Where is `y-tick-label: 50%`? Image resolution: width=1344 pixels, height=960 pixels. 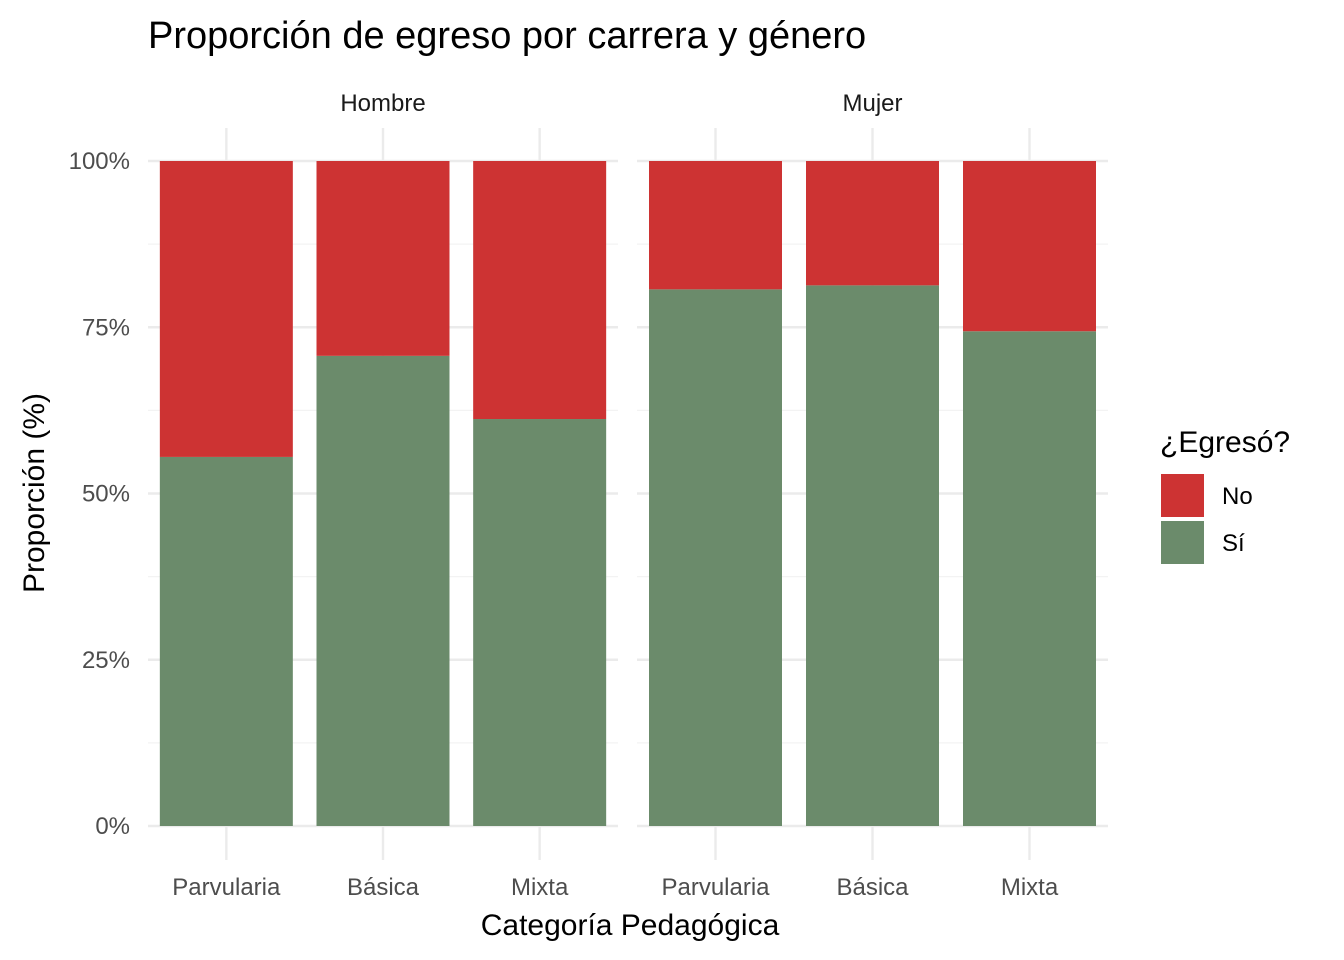
y-tick-label: 50% is located at coordinates (106, 494).